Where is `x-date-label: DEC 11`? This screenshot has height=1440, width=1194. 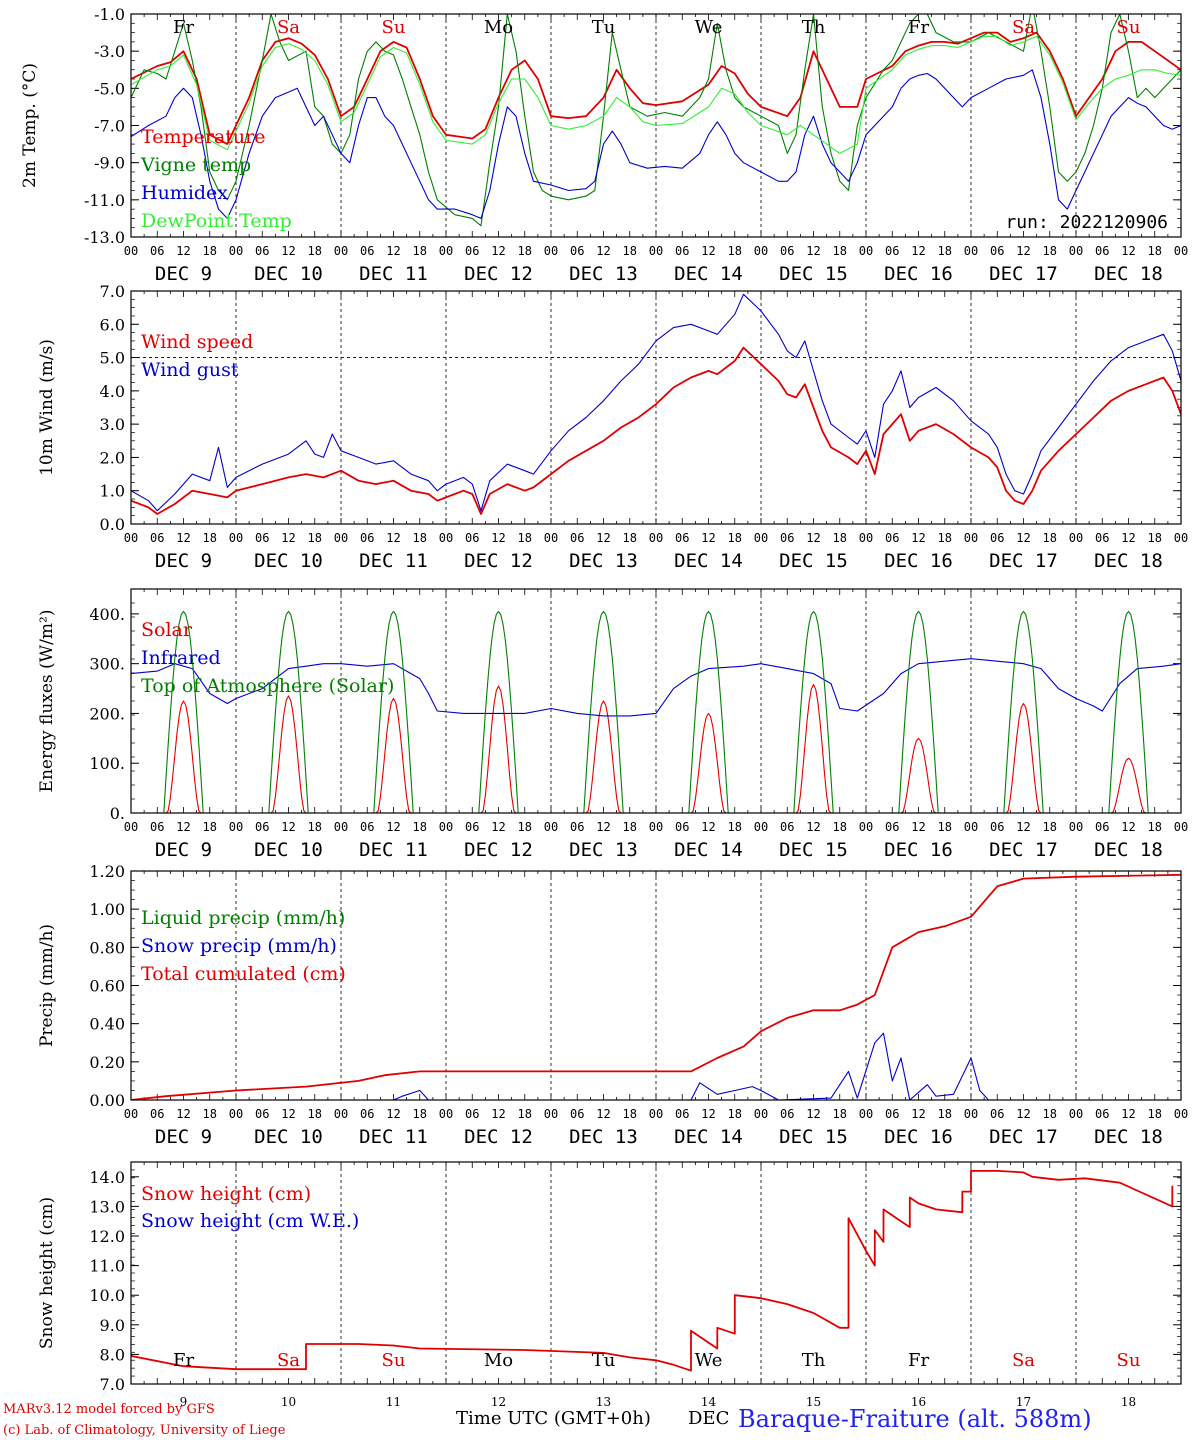
x-date-label: DEC 11 is located at coordinates (393, 1137).